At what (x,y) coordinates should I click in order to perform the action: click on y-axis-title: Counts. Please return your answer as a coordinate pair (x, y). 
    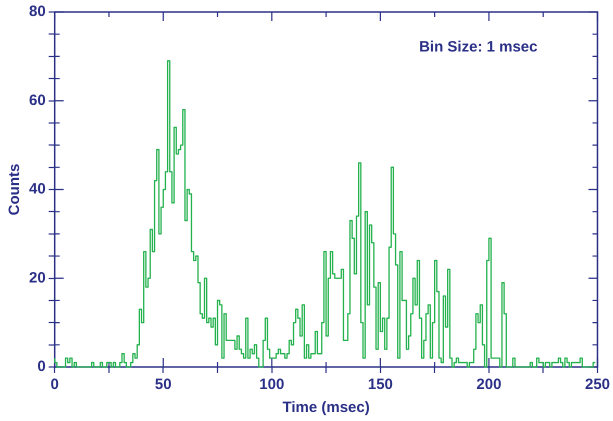
    Looking at the image, I should click on (15, 190).